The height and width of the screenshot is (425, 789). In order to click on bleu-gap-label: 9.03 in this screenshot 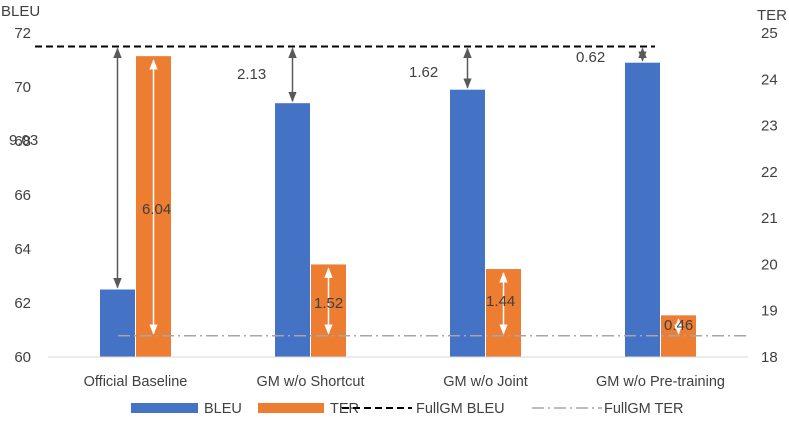, I will do `click(23, 140)`.